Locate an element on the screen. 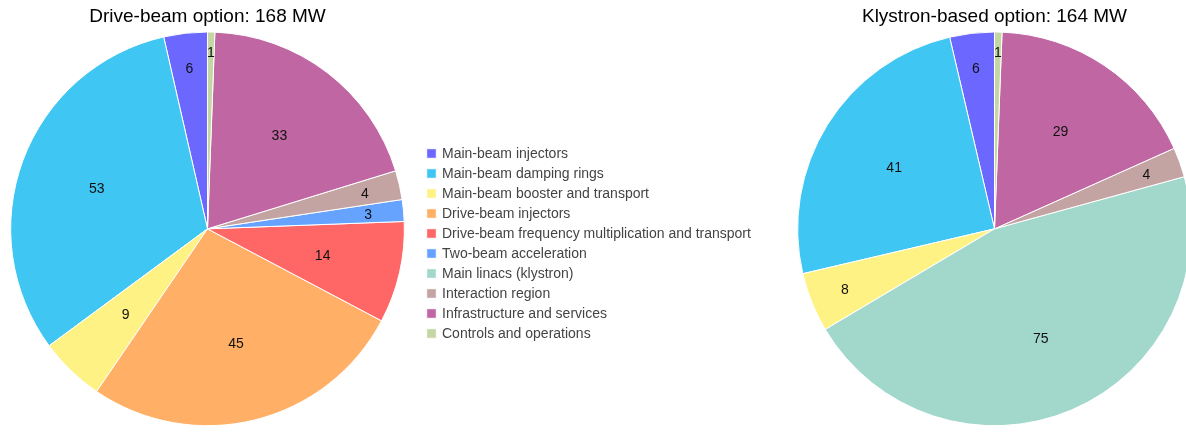 The height and width of the screenshot is (437, 1186). legend-label: Main-beam booster and transport is located at coordinates (545, 193).